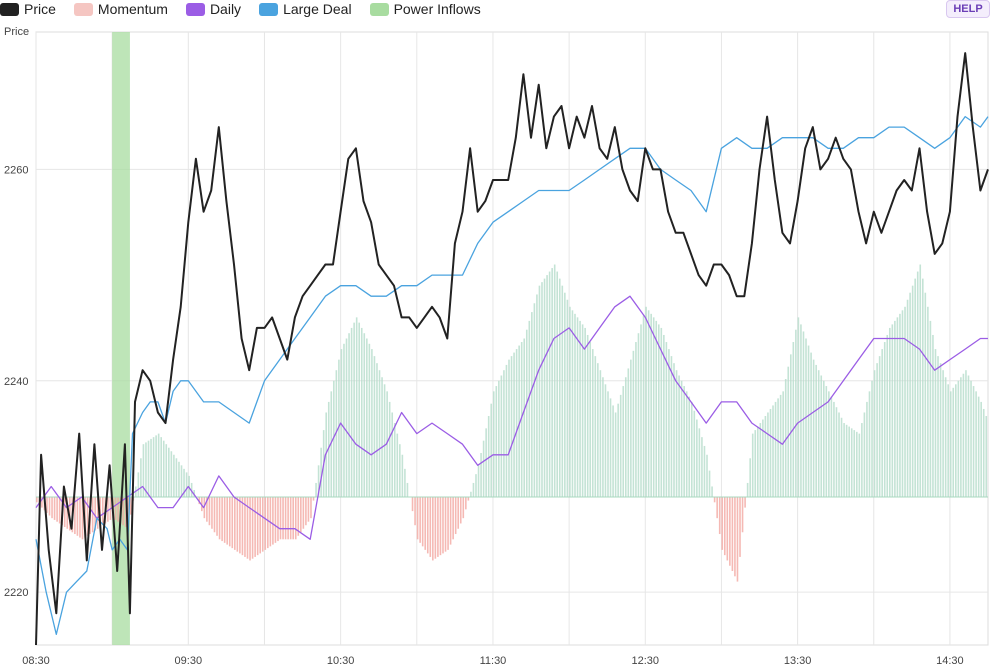 The image size is (1006, 671). What do you see at coordinates (120, 9) in the screenshot?
I see `legend-item-momentum: Momentum` at bounding box center [120, 9].